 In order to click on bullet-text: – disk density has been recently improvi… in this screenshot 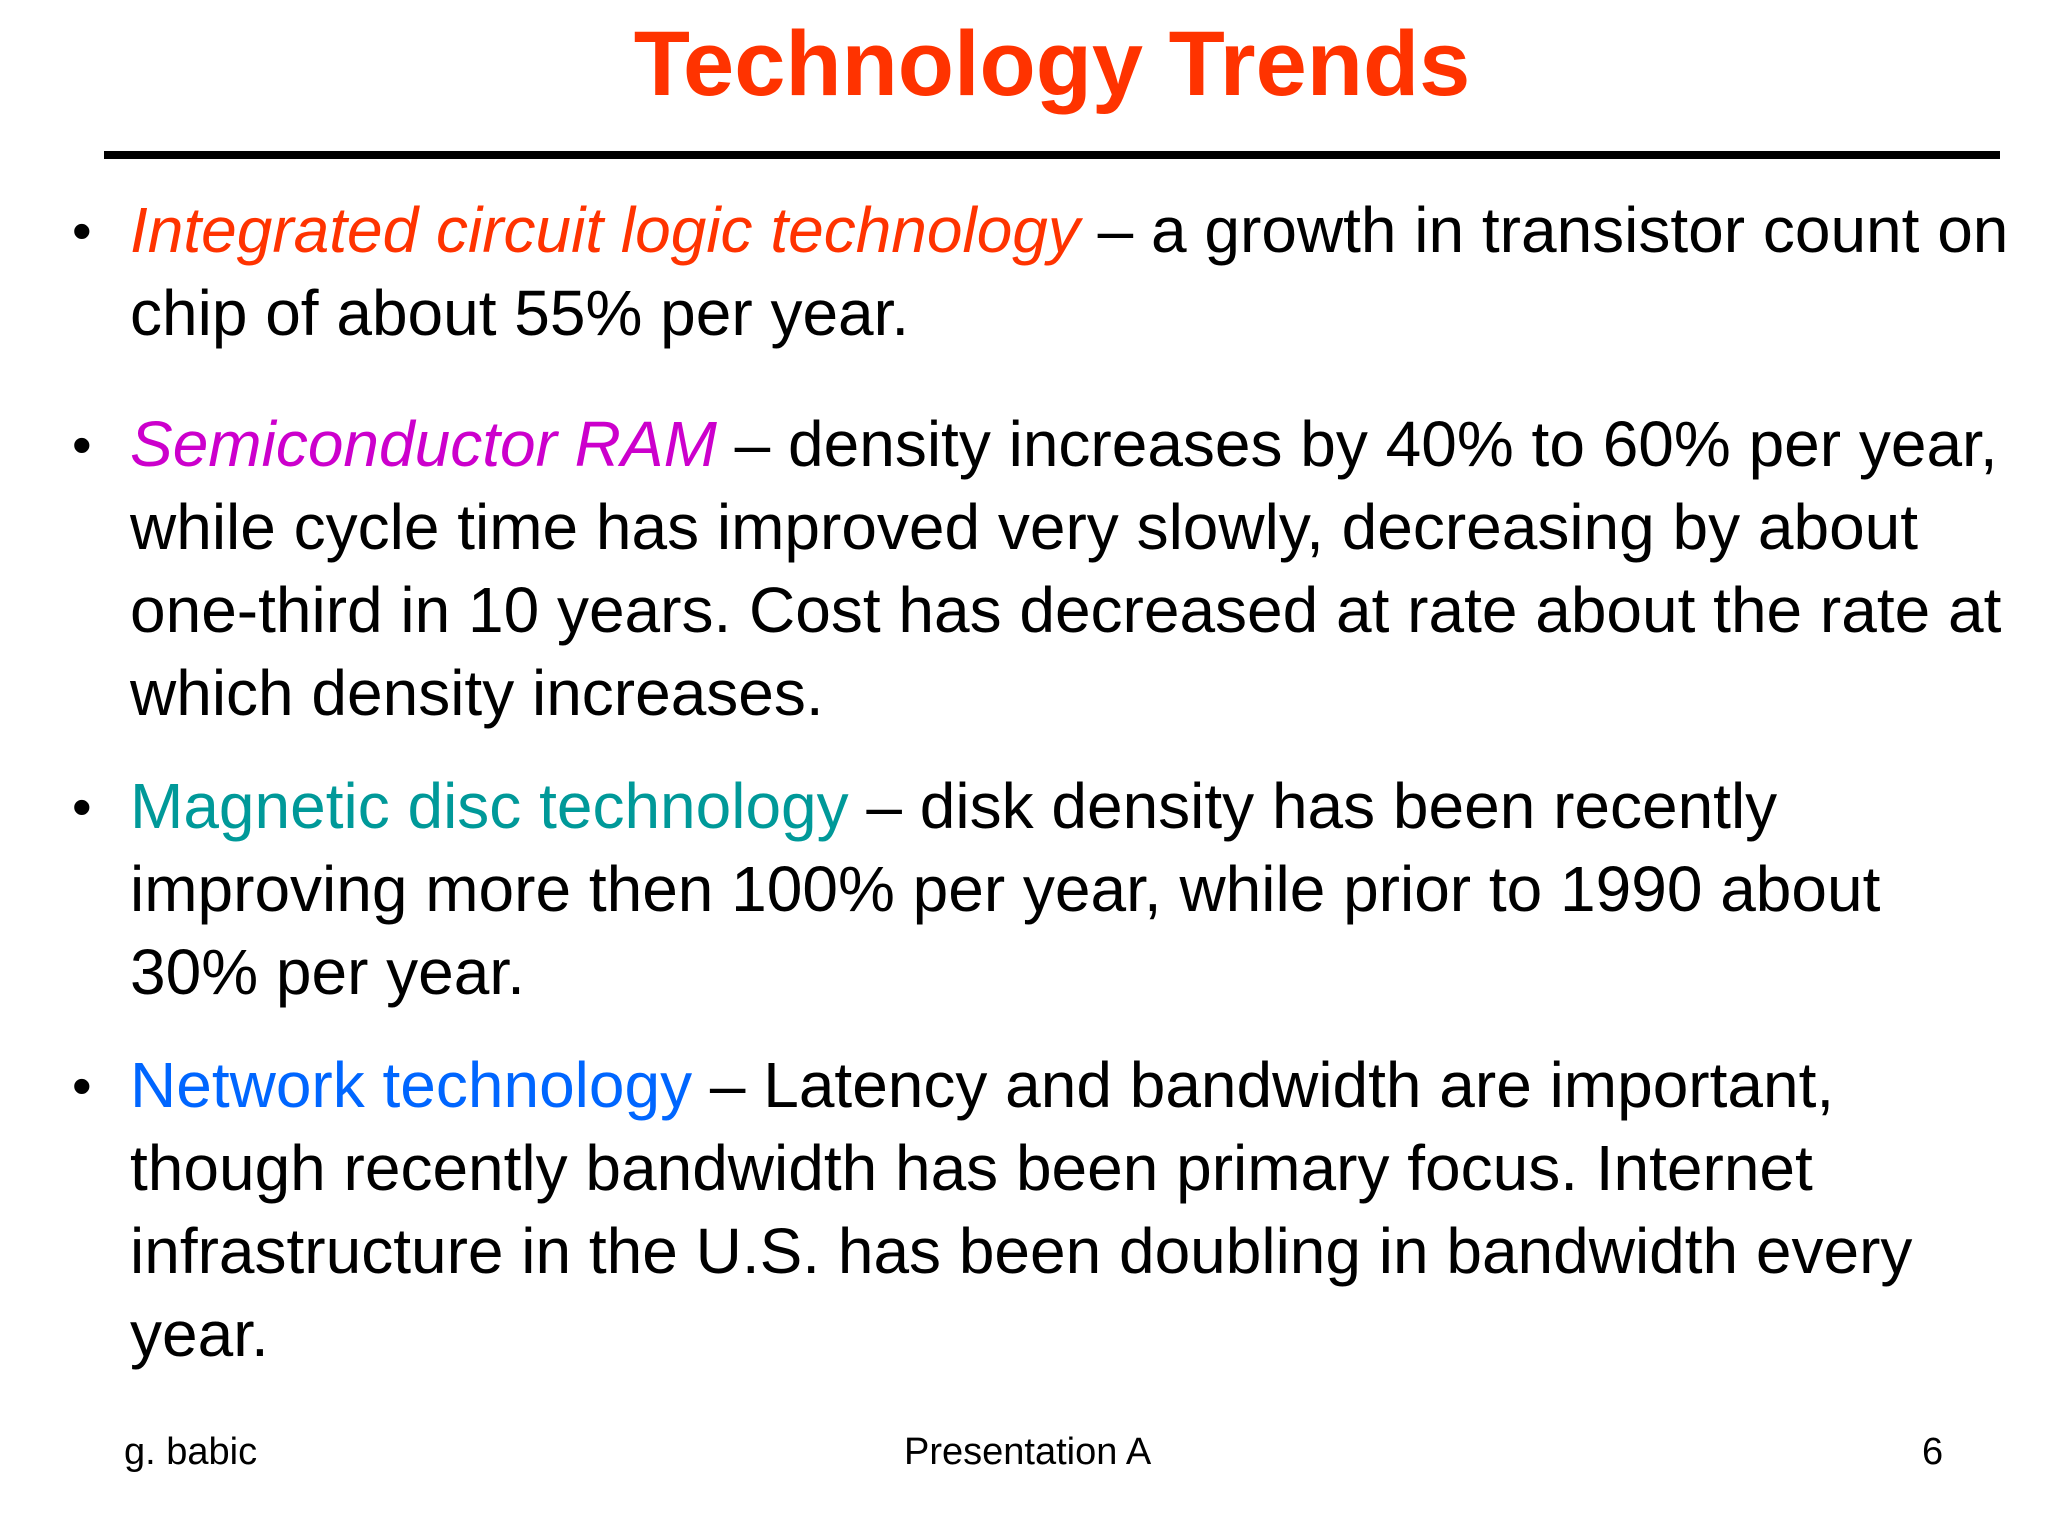, I will do `click(1005, 889)`.